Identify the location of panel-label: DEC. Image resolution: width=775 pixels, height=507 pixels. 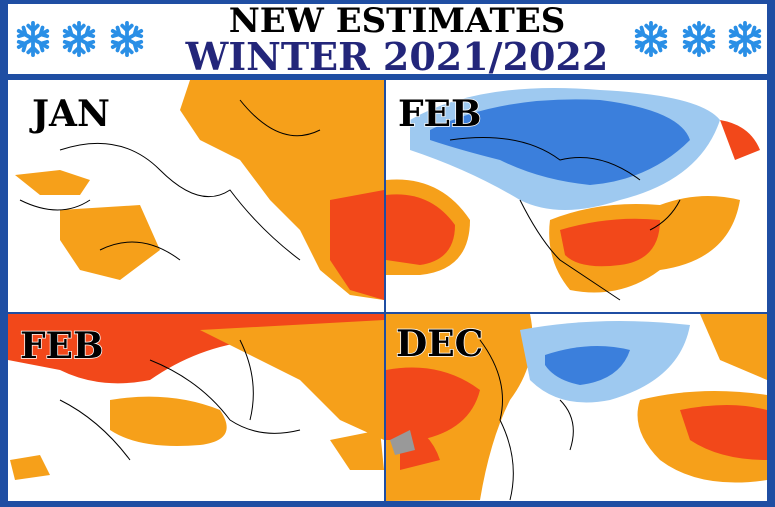
(439, 344).